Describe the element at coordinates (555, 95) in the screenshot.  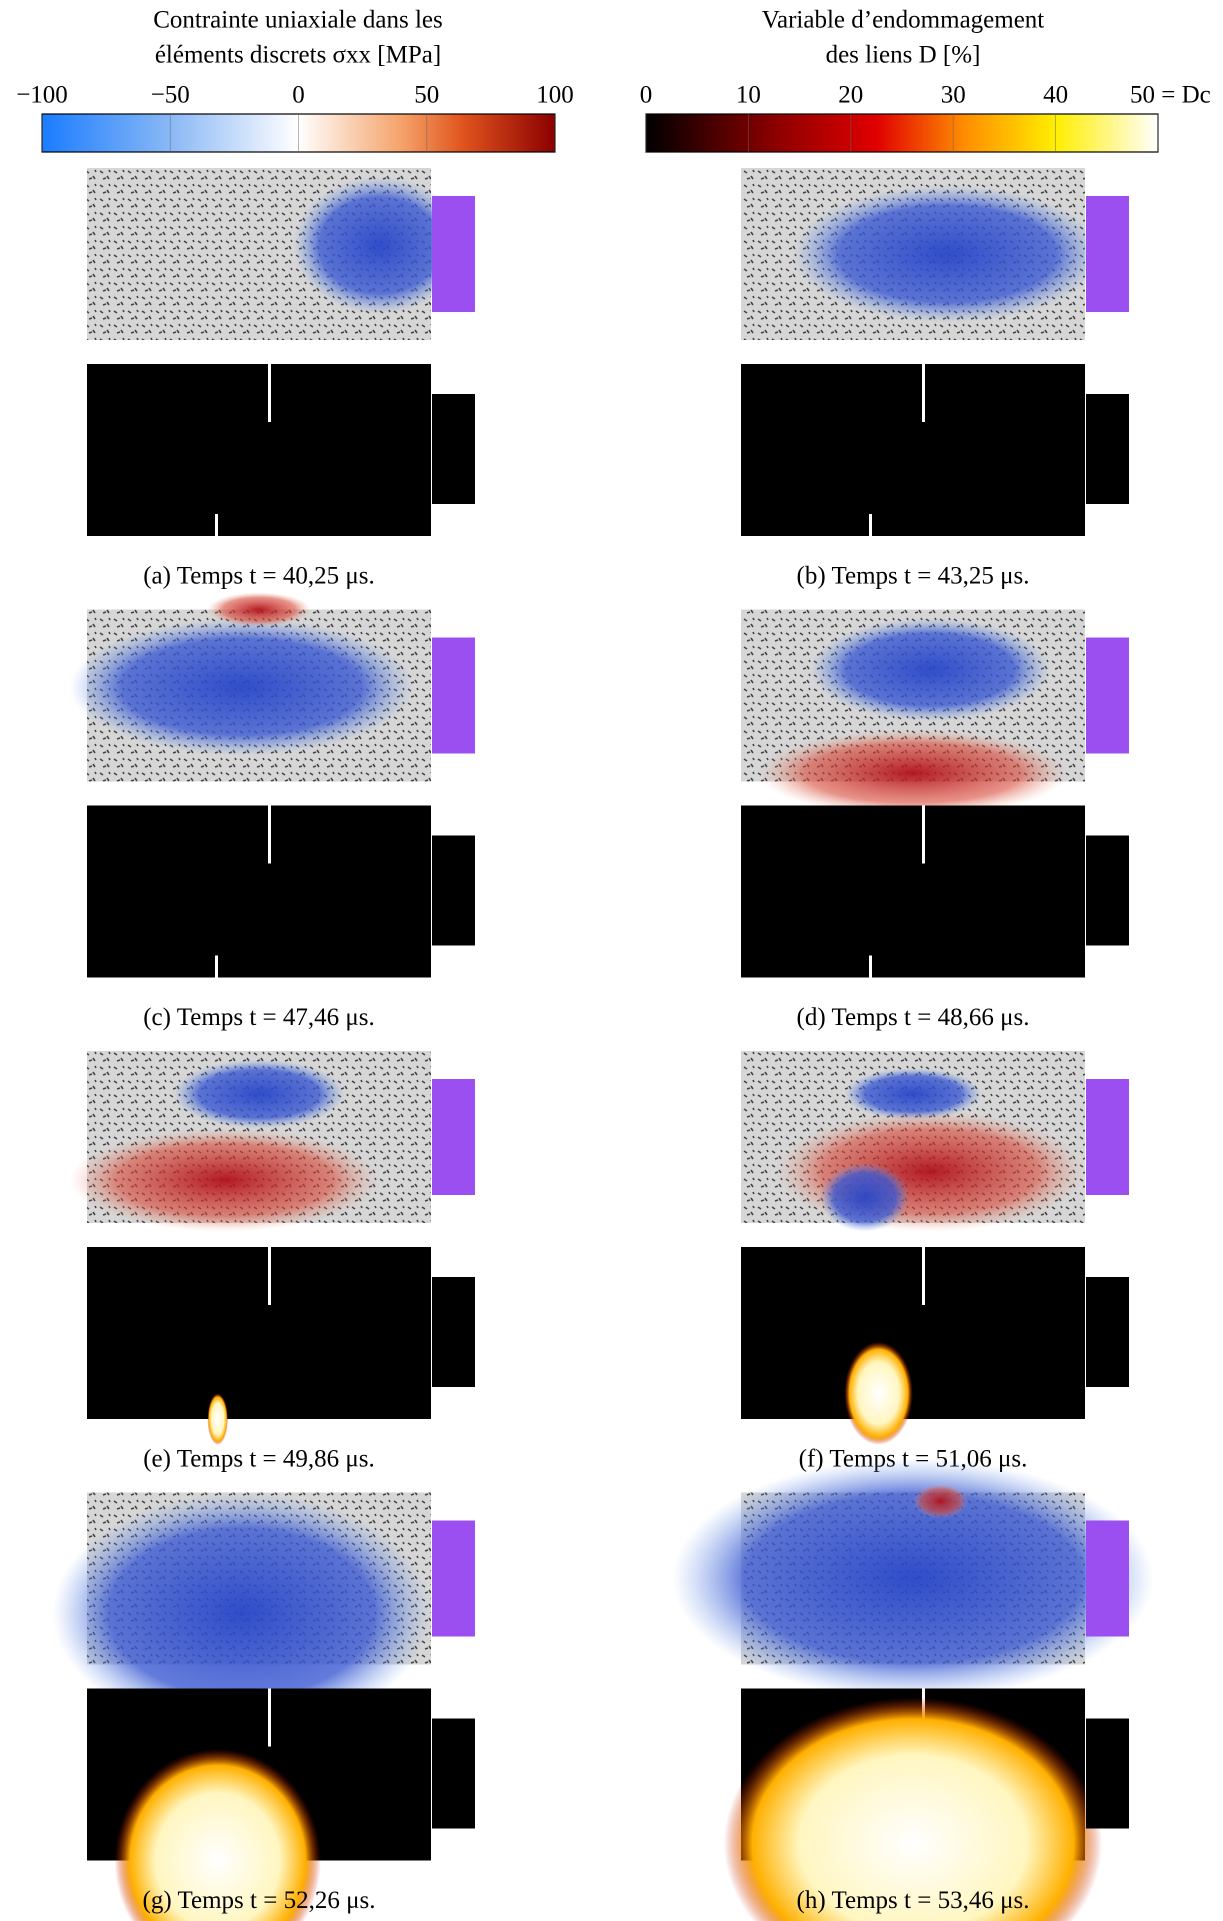
I see `tick-label: 100` at that location.